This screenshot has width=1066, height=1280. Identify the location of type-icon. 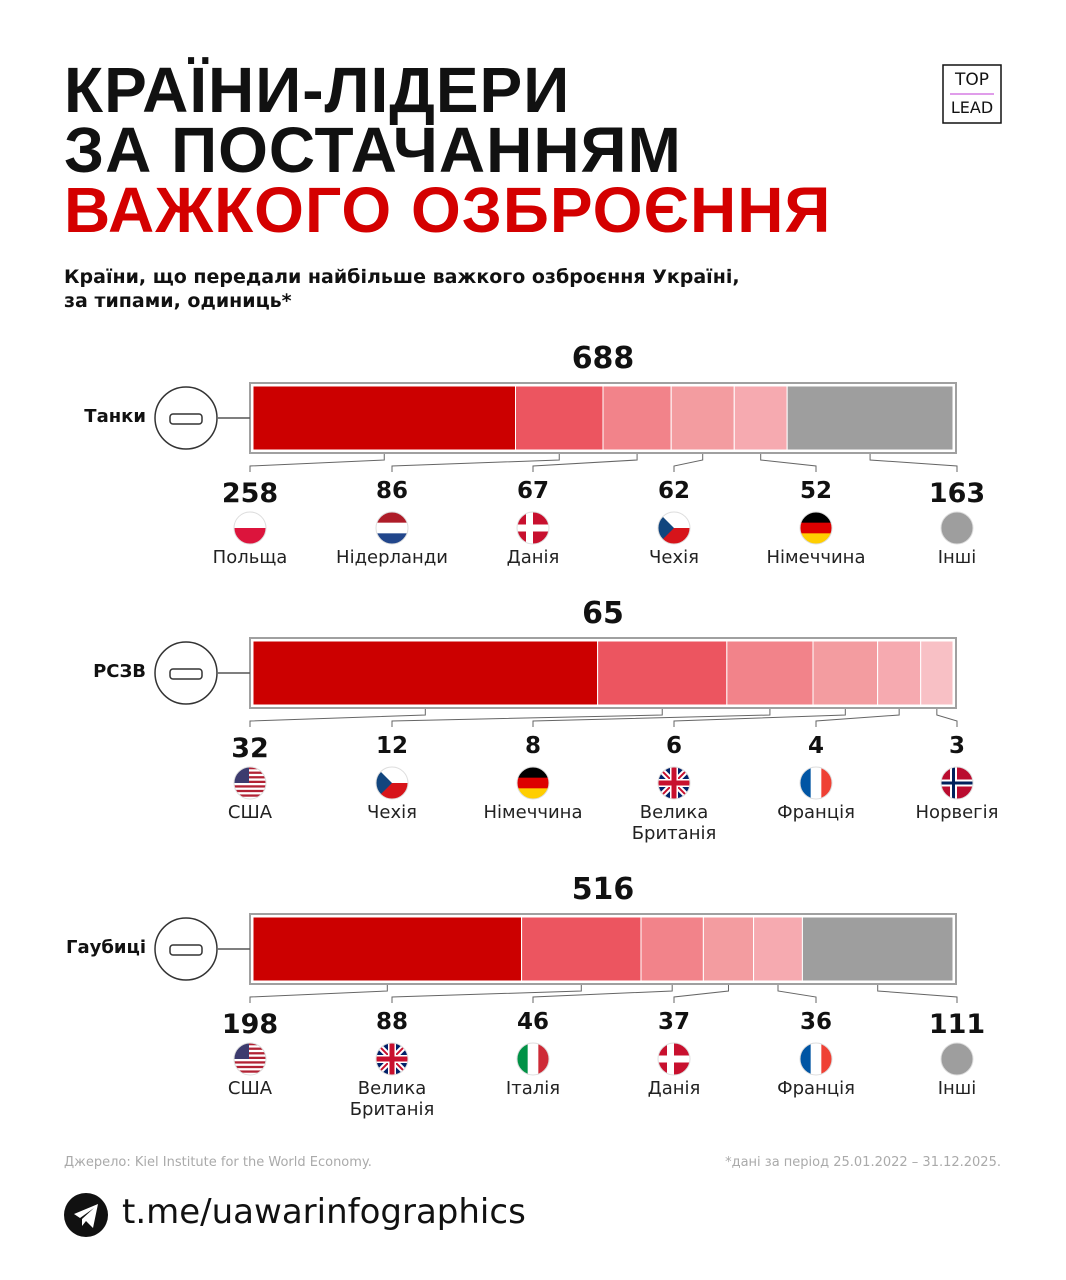
(186, 949).